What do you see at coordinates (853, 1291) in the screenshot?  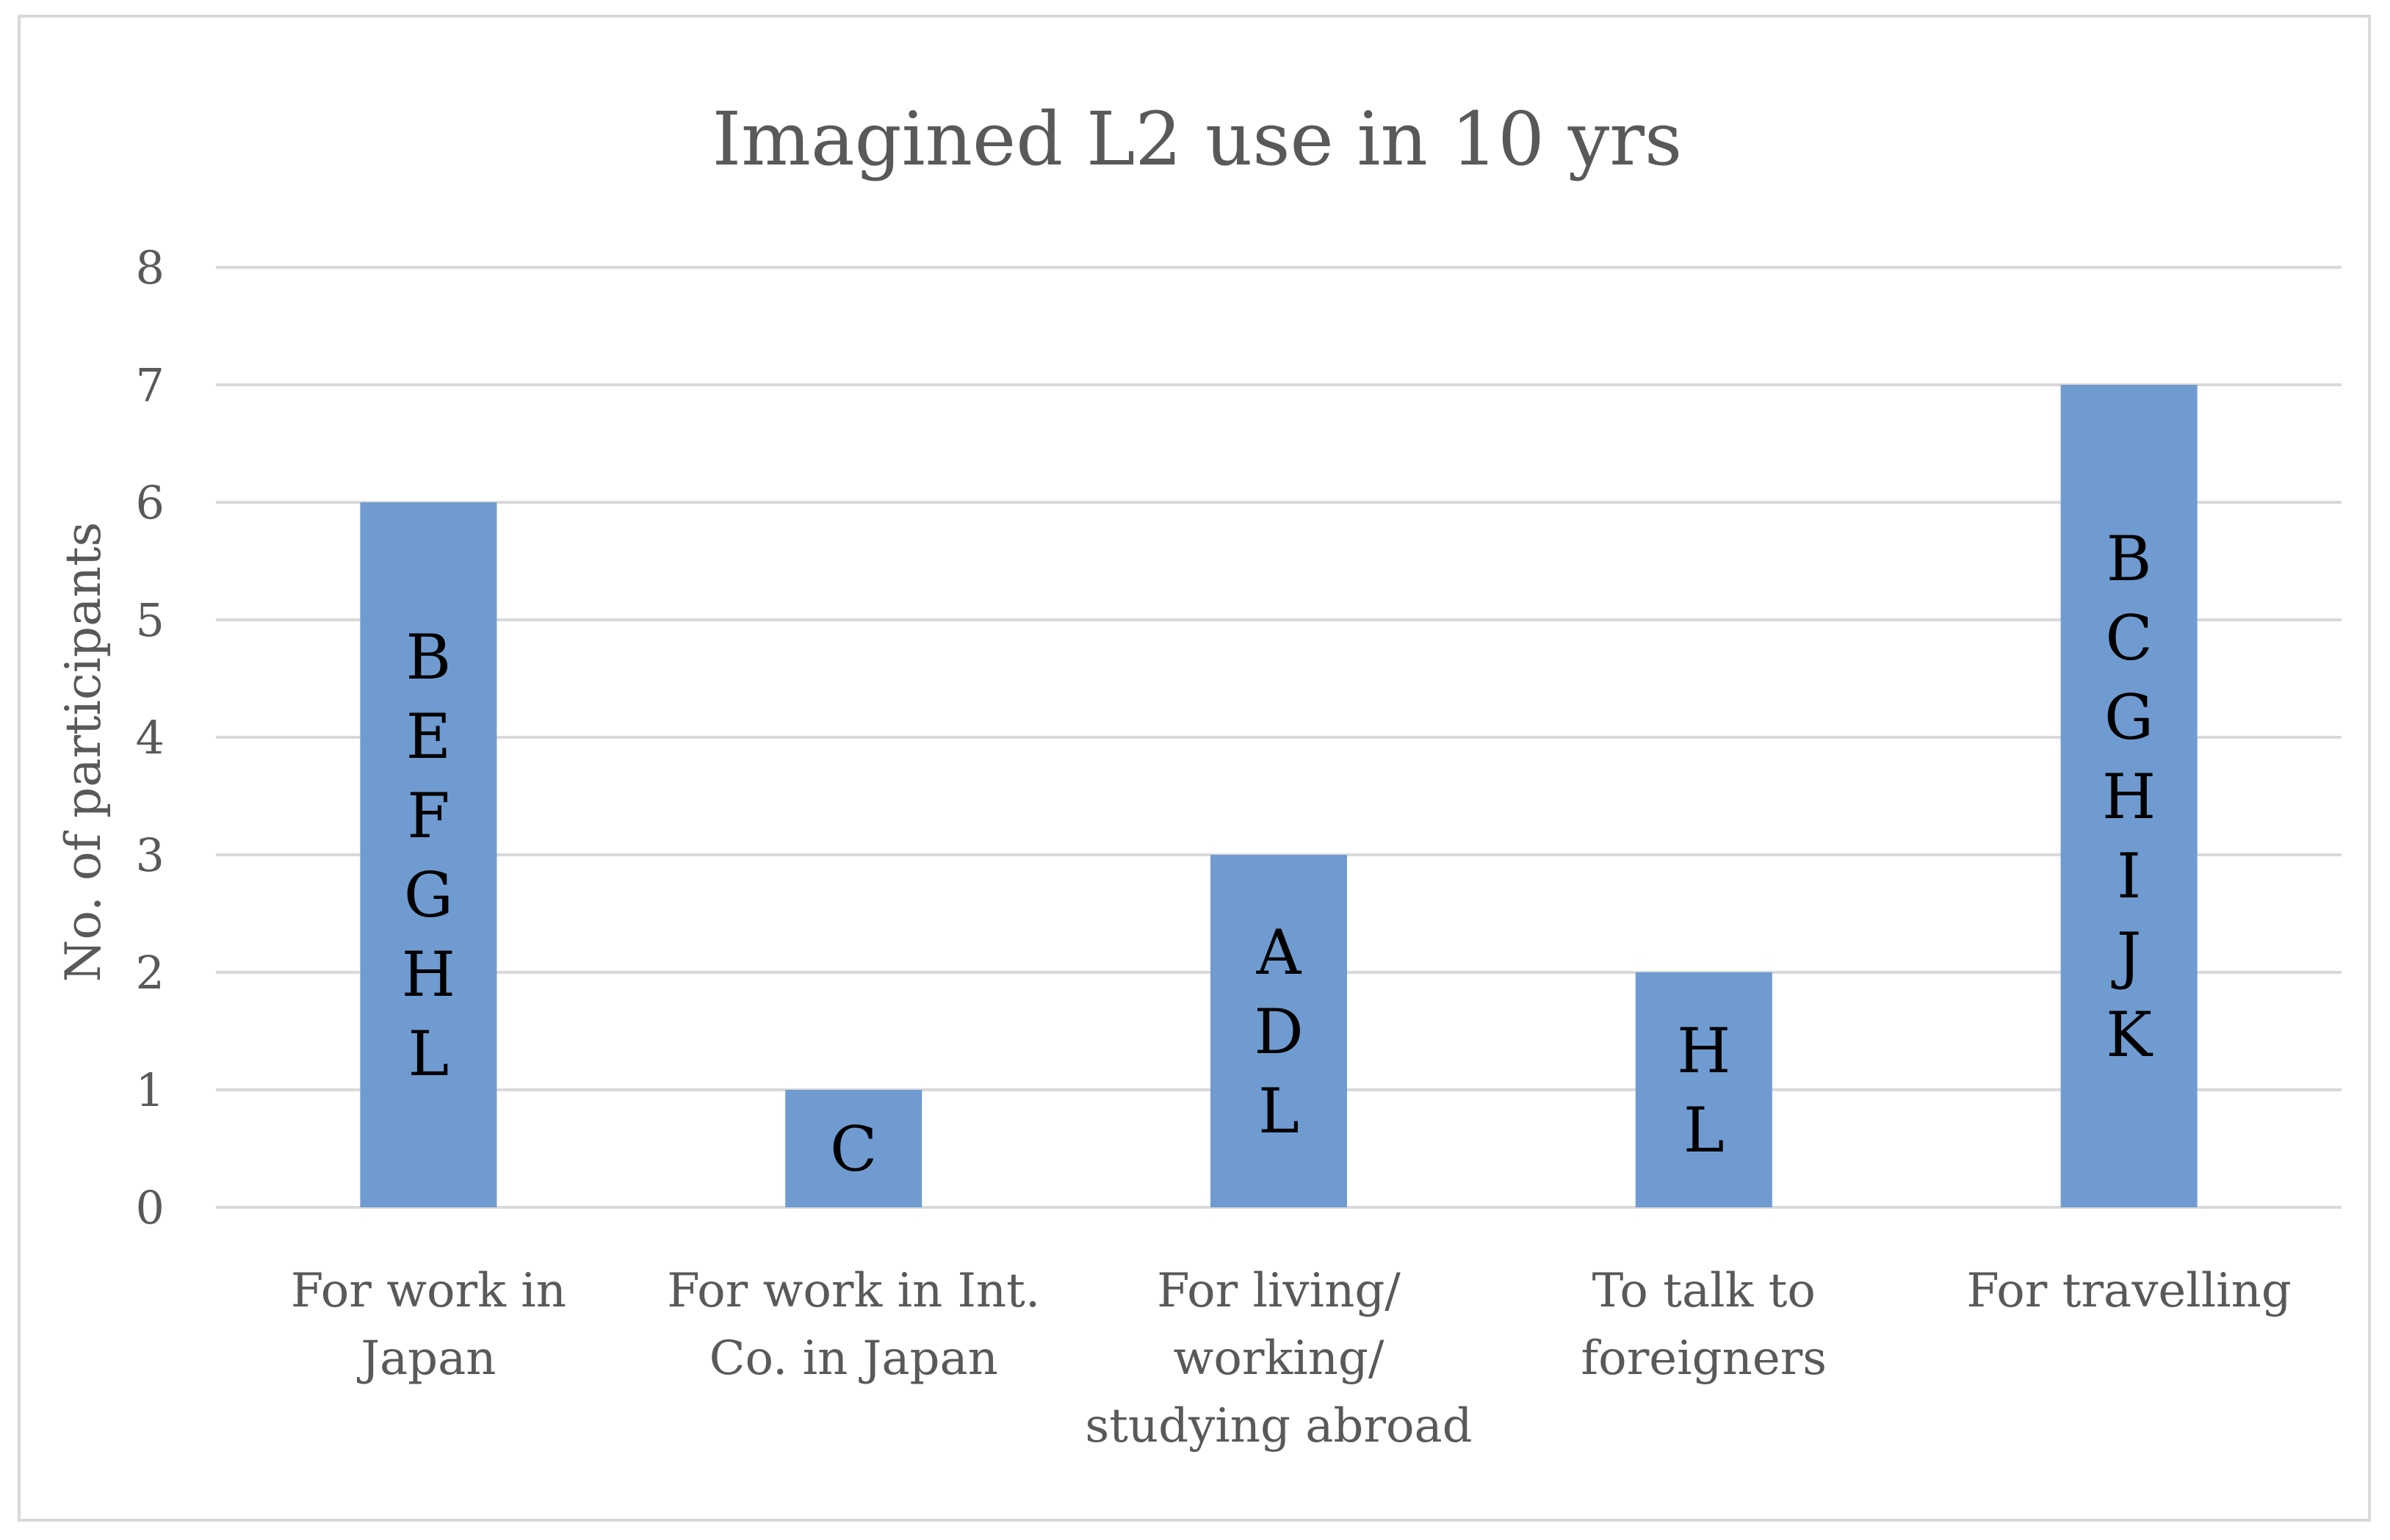 I see `x-category-label: For work in Int.` at bounding box center [853, 1291].